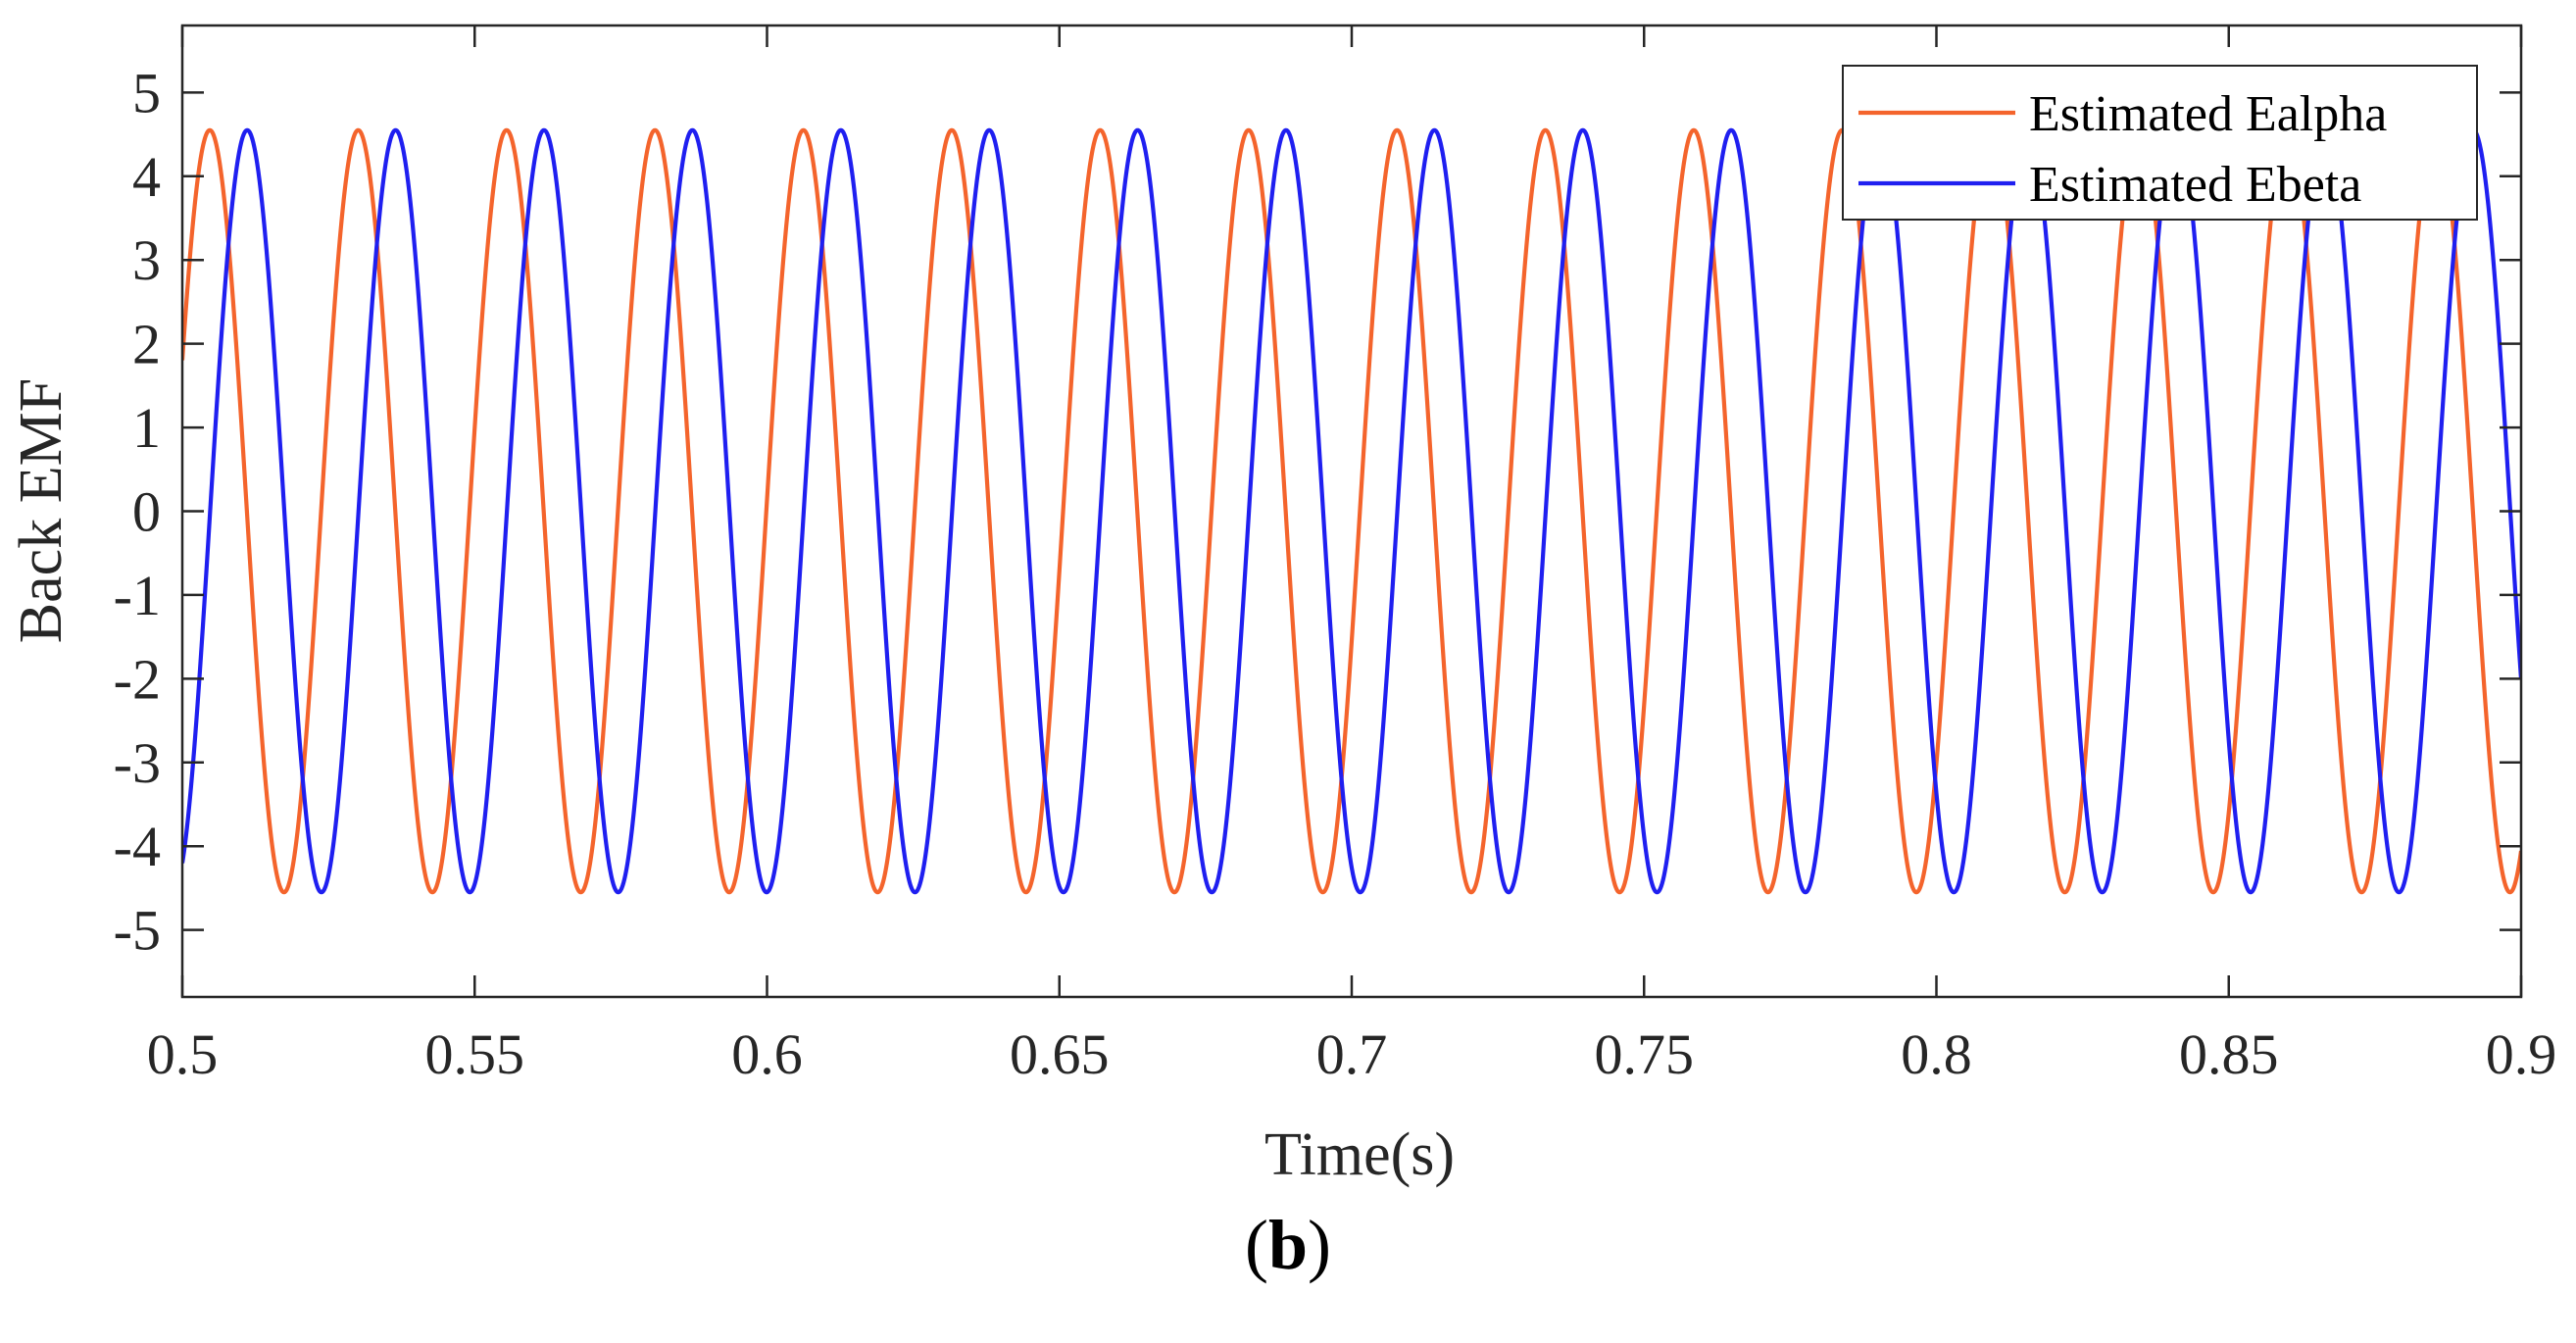 The image size is (2576, 1343). I want to click on x-tick-label: 0.8, so click(1936, 1054).